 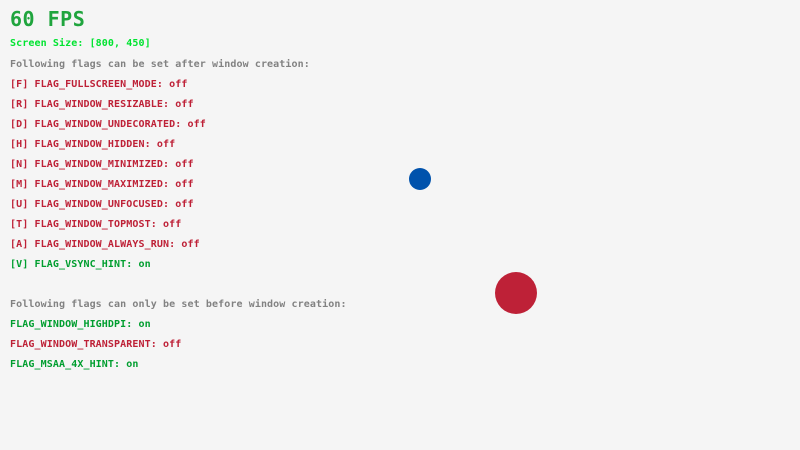 I want to click on flag-window-undecorated: [D] FLAG_WINDOW_UNDECORATED: off, so click(x=108, y=124).